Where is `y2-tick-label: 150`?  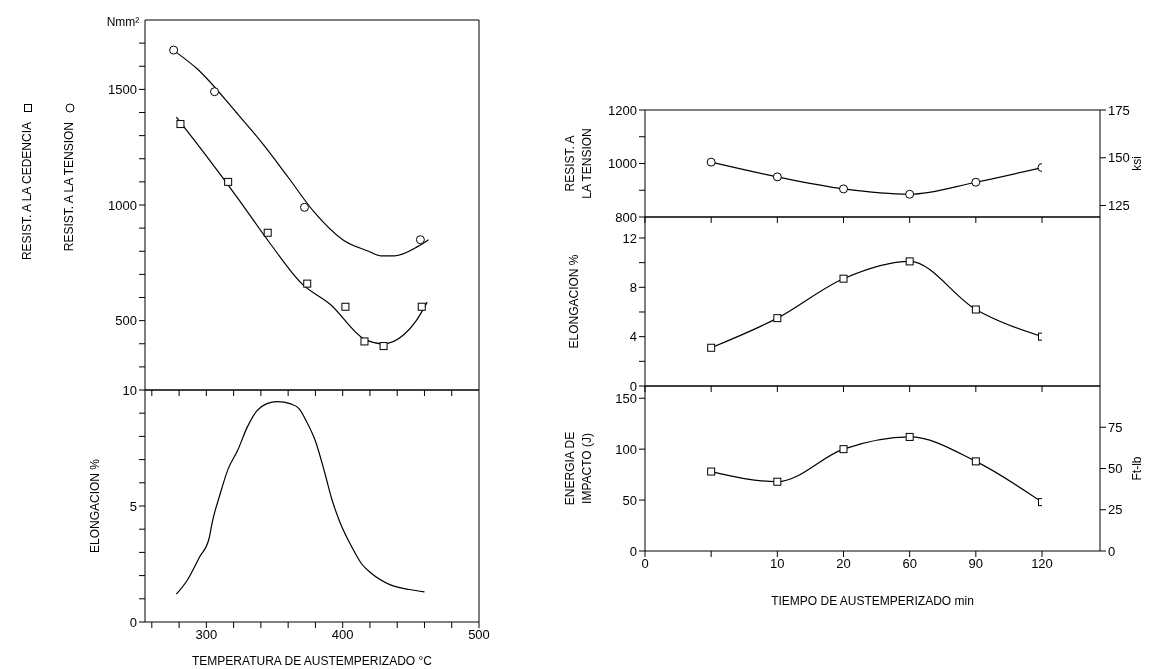
y2-tick-label: 150 is located at coordinates (1119, 158).